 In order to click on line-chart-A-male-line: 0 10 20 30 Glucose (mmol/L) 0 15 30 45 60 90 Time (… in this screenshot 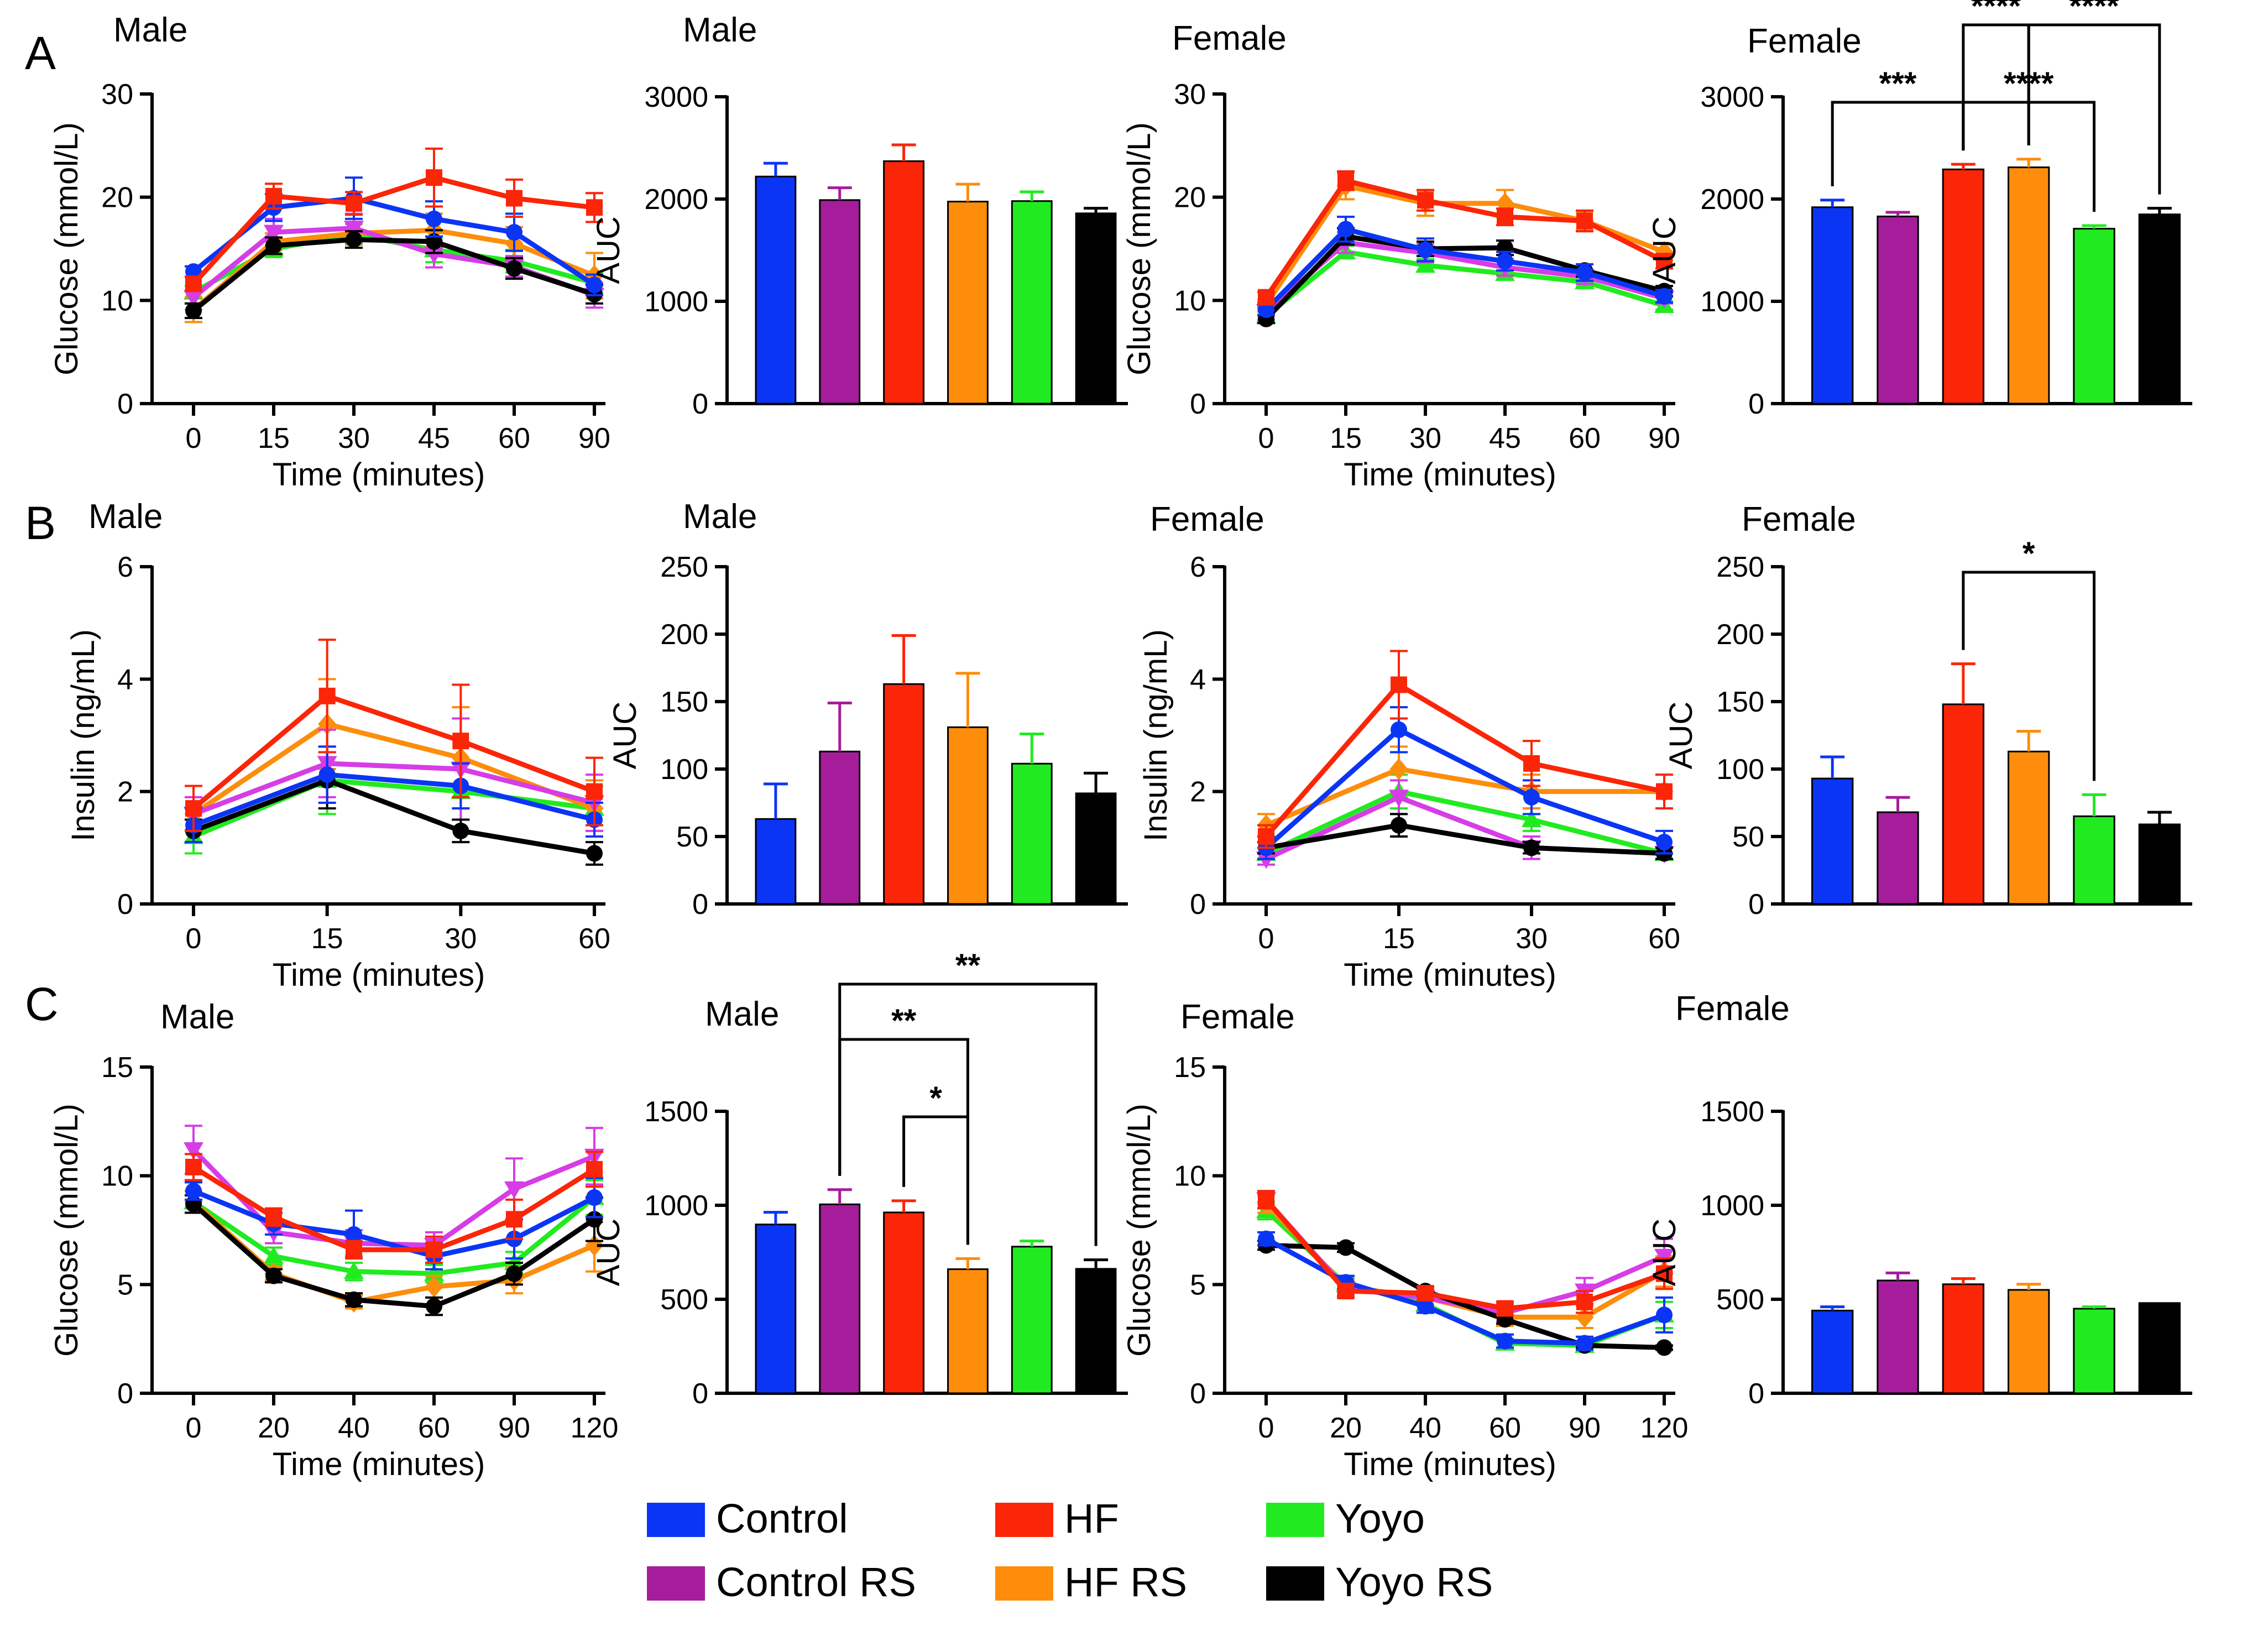, I will do `click(330, 286)`.